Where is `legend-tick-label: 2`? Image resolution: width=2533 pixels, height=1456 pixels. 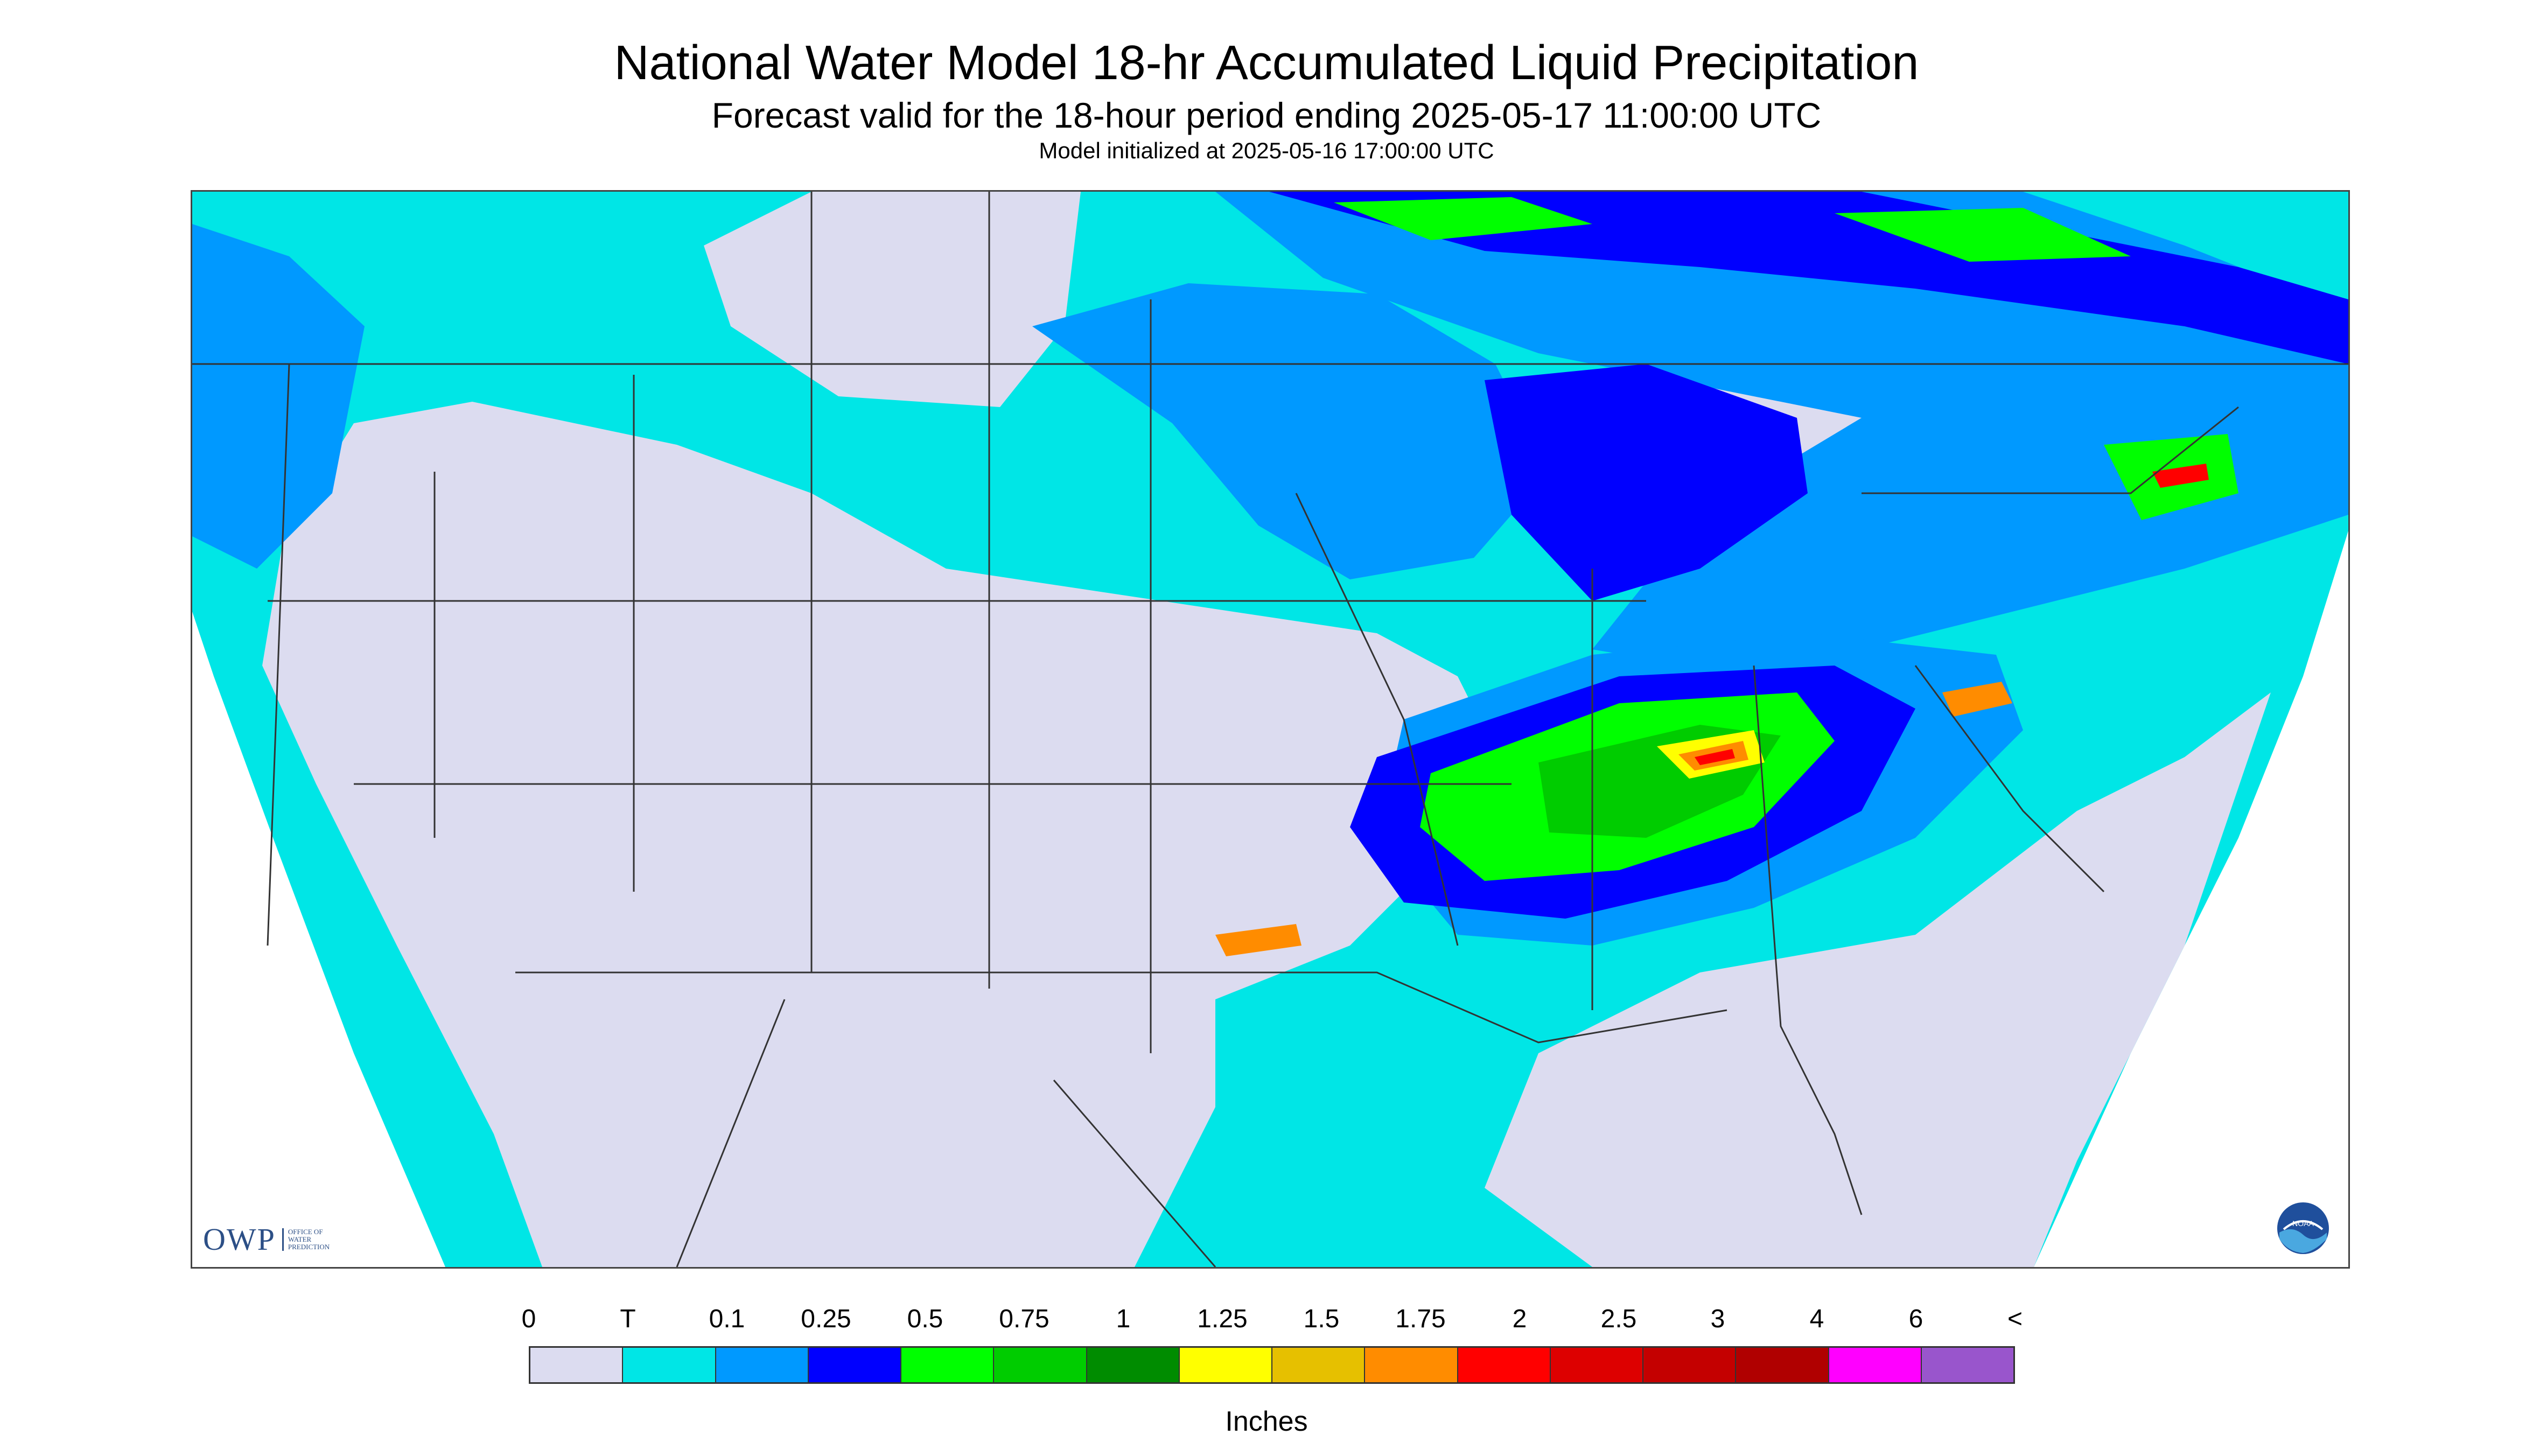
legend-tick-label: 2 is located at coordinates (1519, 1319).